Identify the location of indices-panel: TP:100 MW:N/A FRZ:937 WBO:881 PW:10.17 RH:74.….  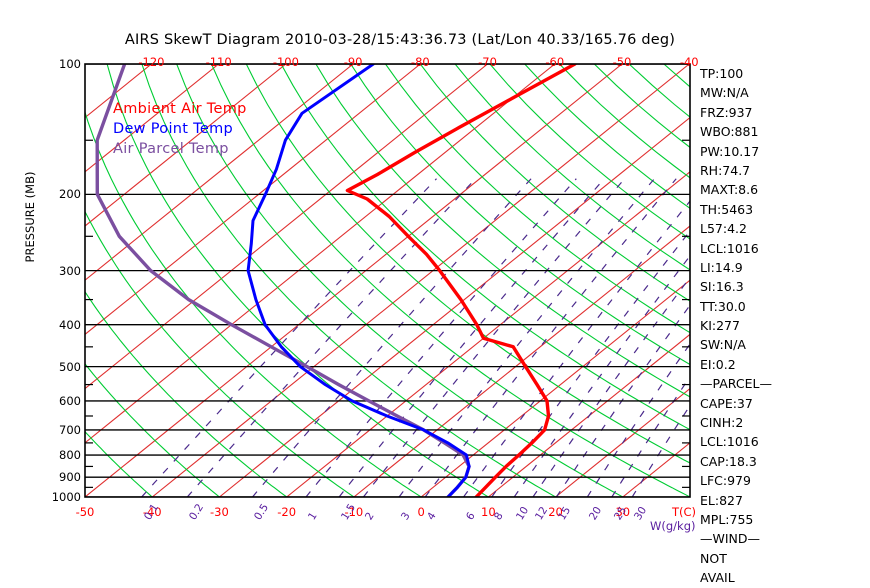
(736, 326).